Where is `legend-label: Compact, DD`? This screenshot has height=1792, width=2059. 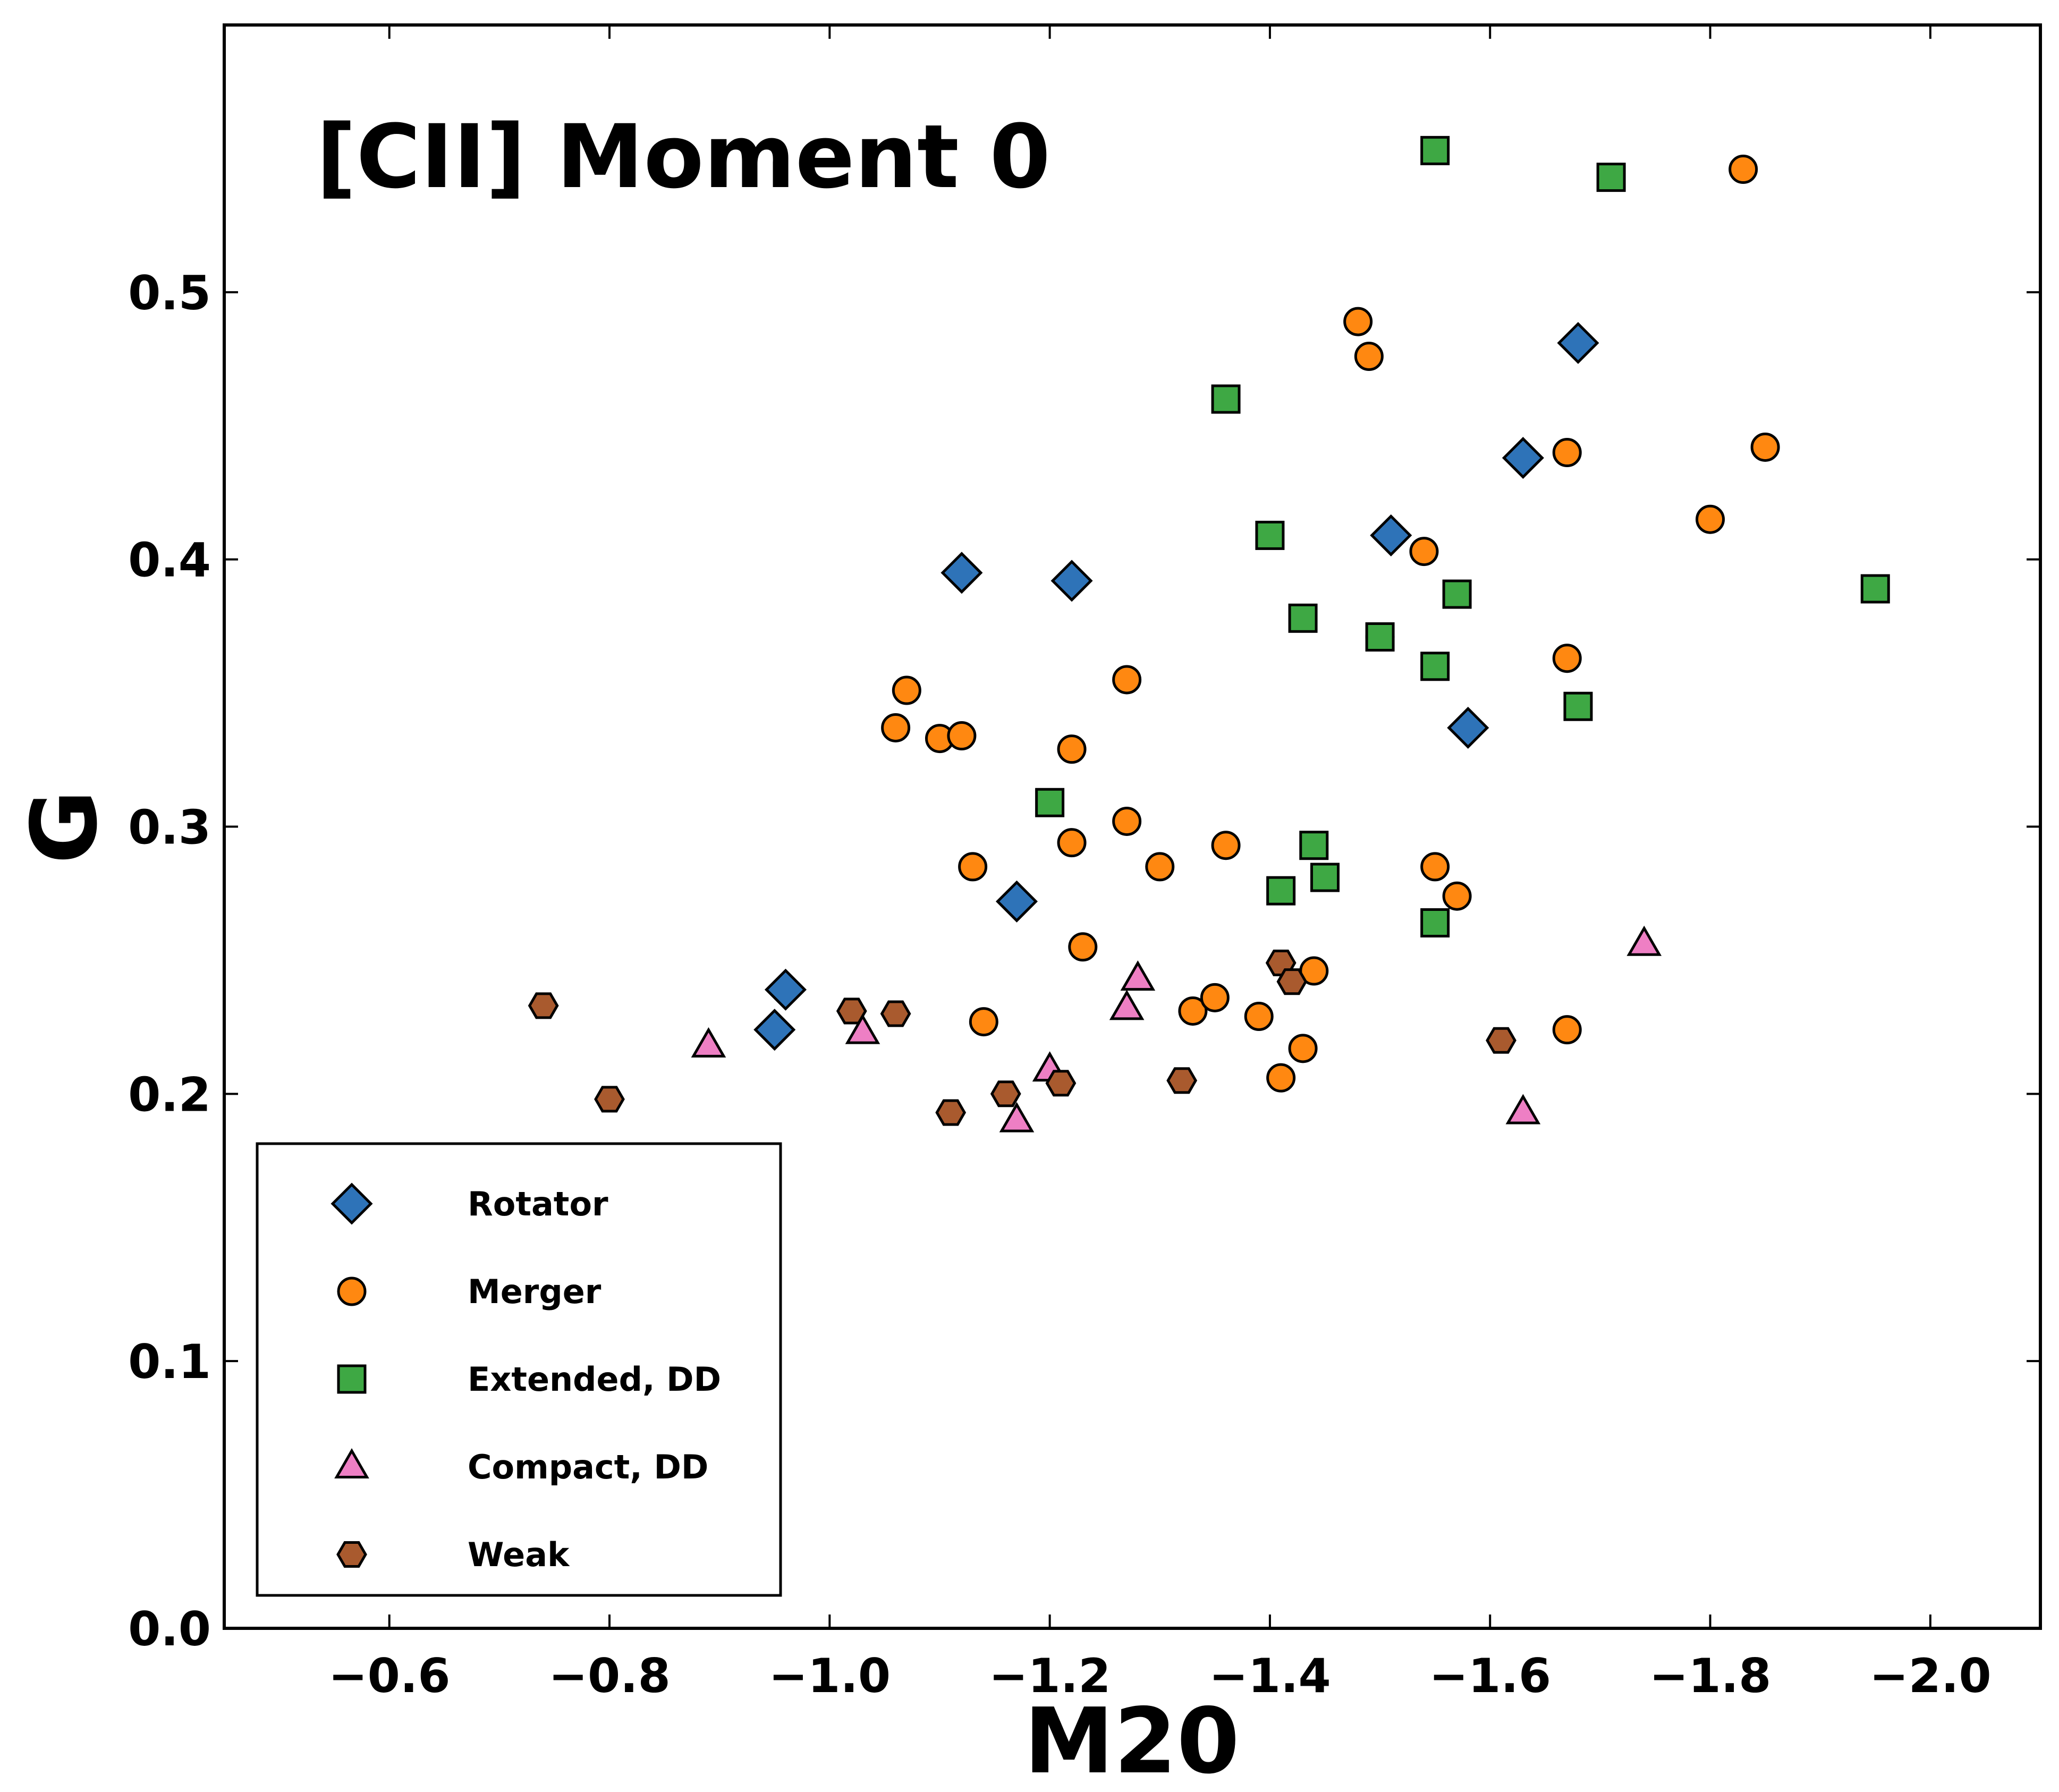
legend-label: Compact, DD is located at coordinates (588, 1467).